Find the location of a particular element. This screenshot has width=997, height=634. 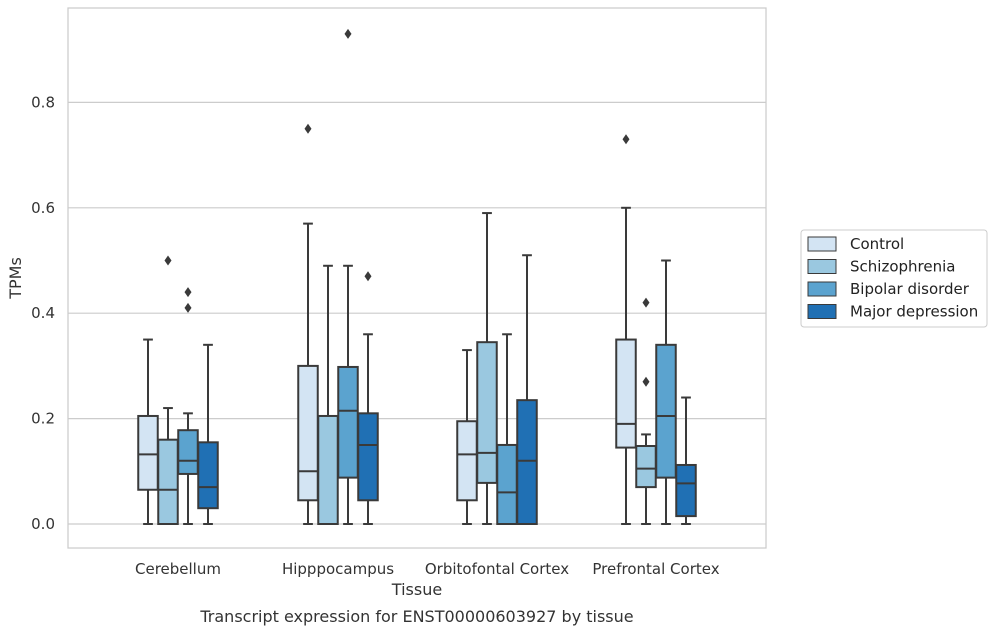

legend-label: Control is located at coordinates (877, 244).